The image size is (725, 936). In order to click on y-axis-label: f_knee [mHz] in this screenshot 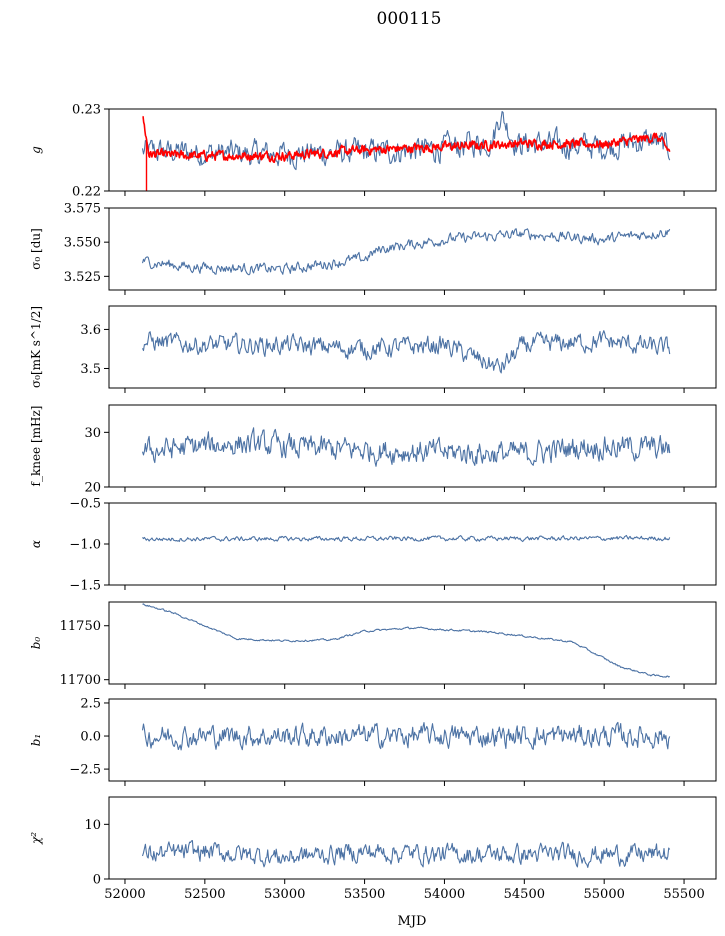, I will do `click(36, 446)`.